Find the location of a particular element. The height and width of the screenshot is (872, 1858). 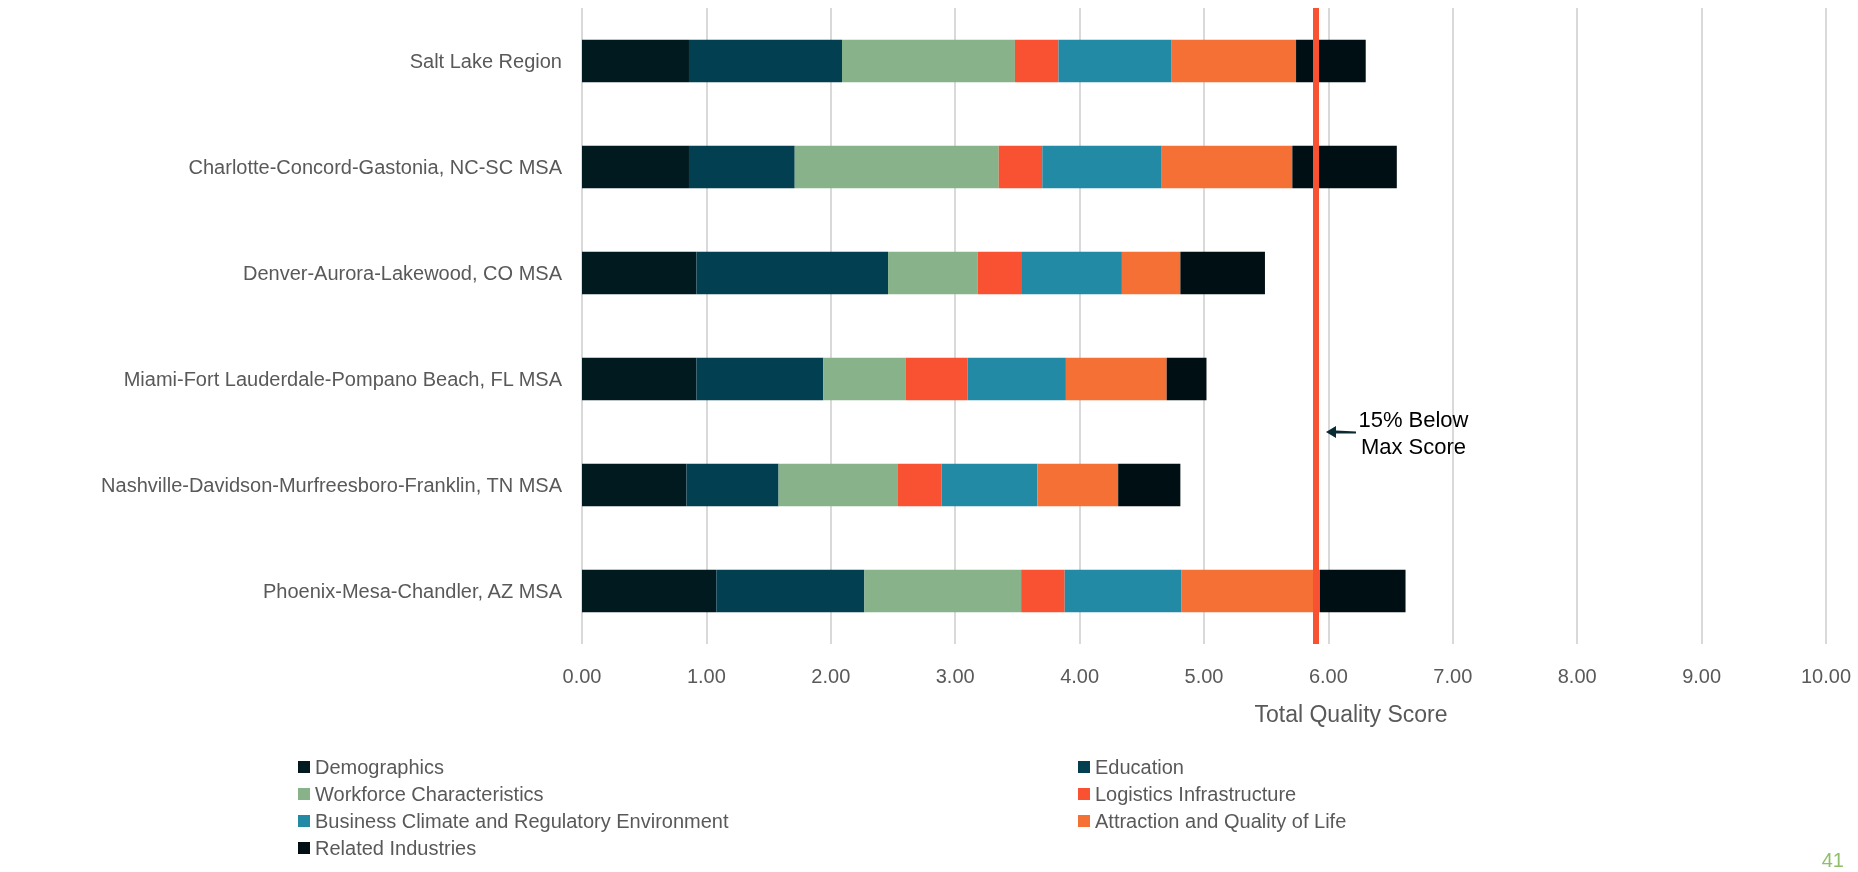

x-tick-label: 10.00 is located at coordinates (1826, 676).